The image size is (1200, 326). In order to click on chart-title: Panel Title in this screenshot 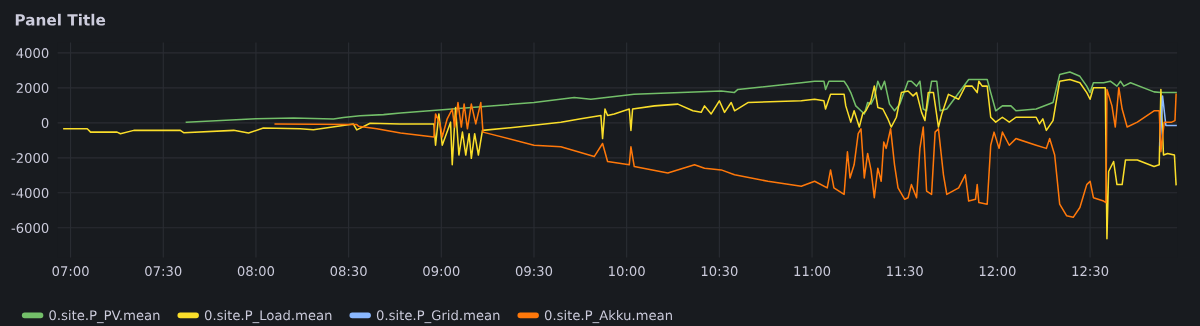, I will do `click(60, 19)`.